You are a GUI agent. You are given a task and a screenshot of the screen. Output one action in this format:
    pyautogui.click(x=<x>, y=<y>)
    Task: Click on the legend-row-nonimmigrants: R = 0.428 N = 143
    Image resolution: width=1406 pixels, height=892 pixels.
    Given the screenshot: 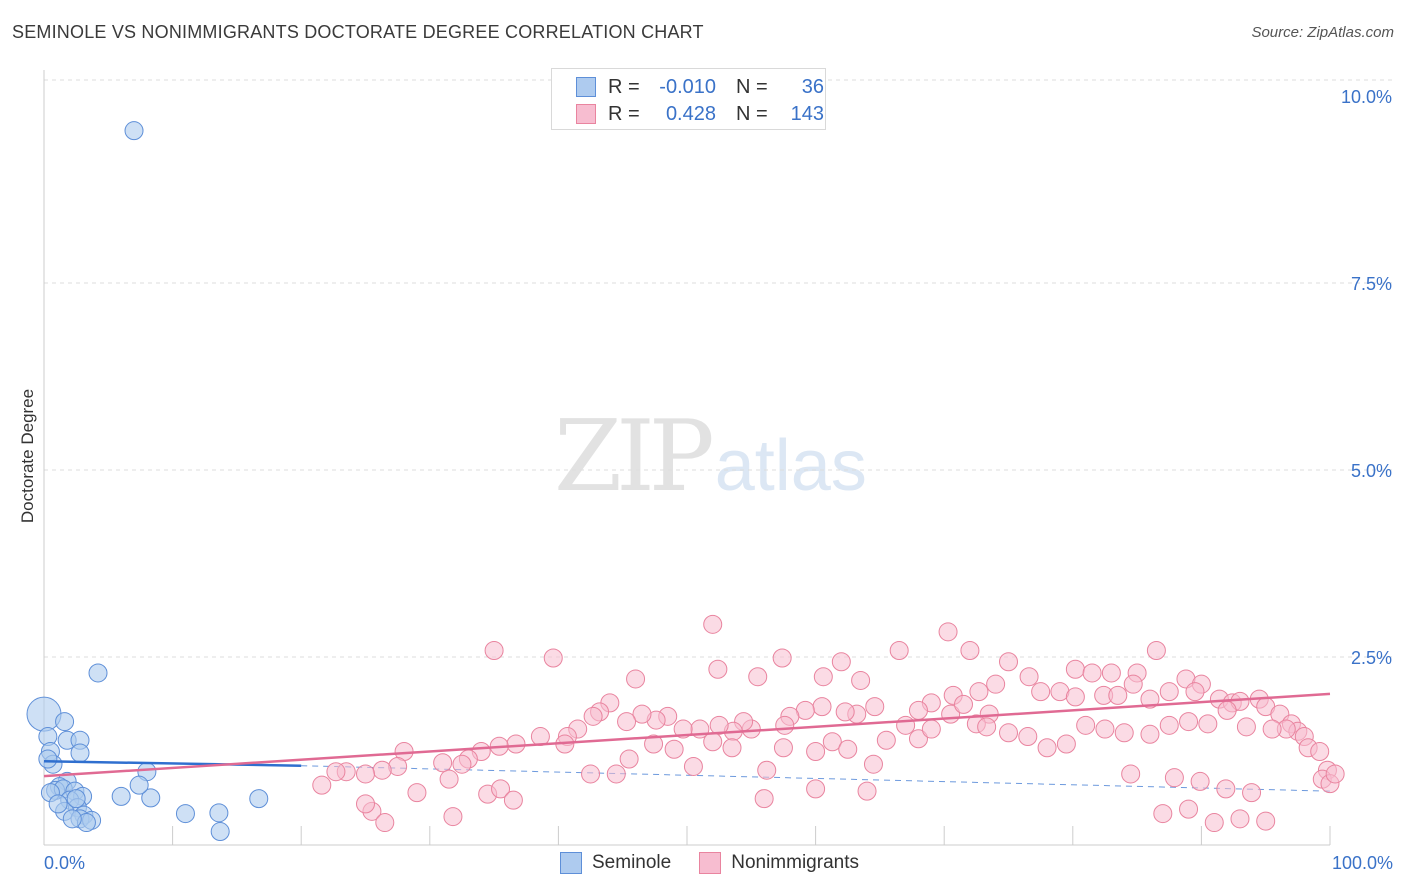 What is the action you would take?
    pyautogui.click(x=700, y=114)
    